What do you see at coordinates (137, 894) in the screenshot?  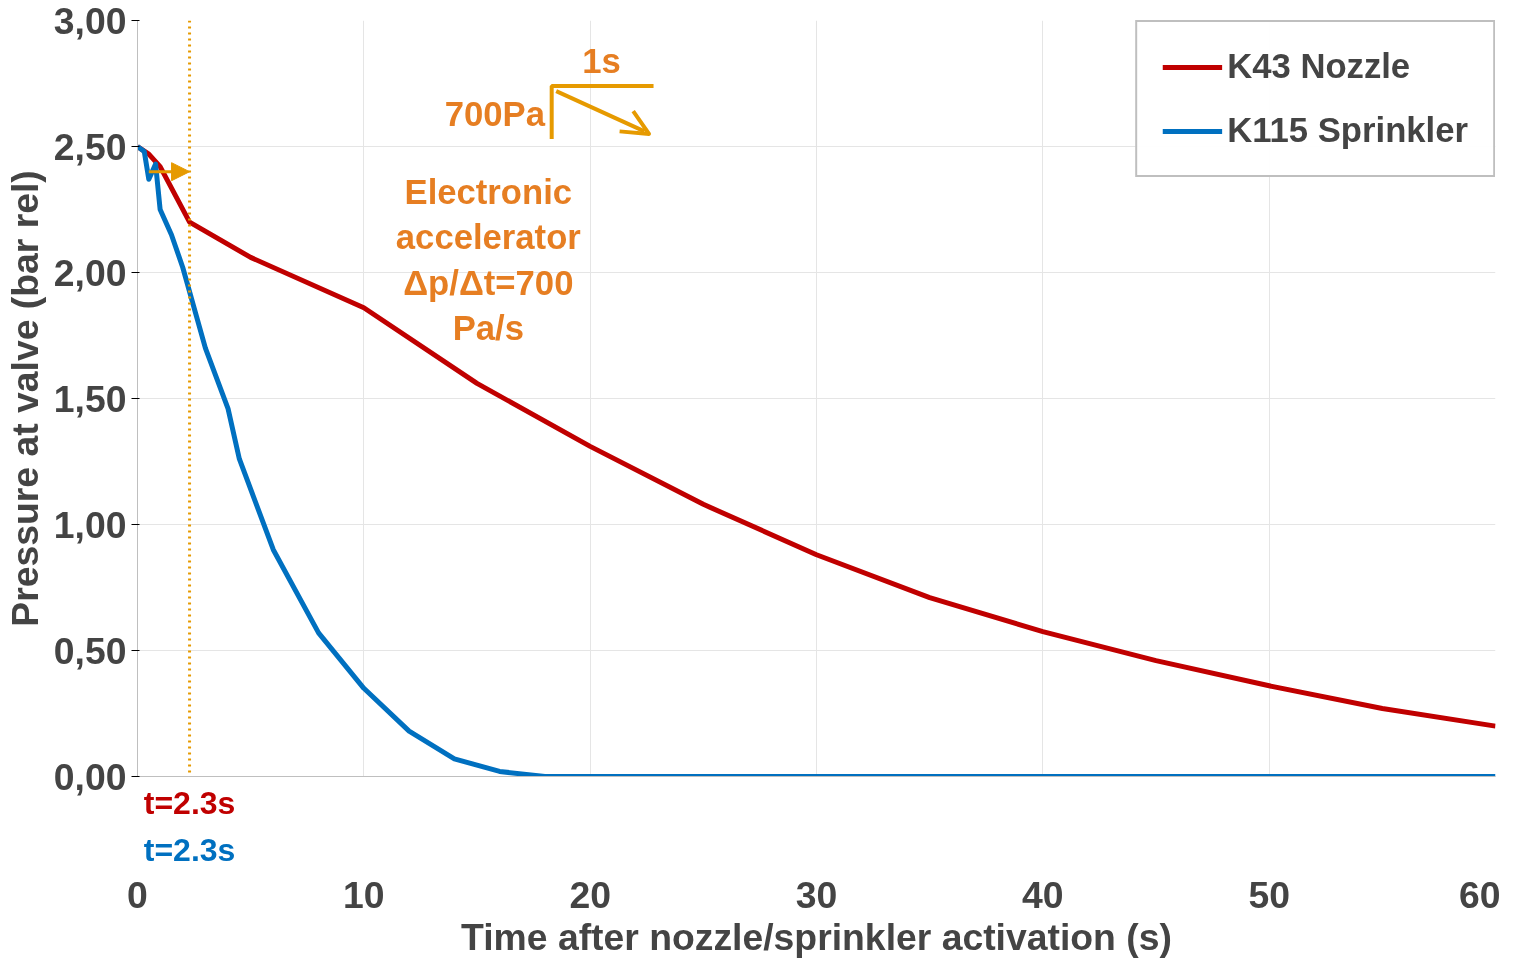 I see `x-tick-label: 0` at bounding box center [137, 894].